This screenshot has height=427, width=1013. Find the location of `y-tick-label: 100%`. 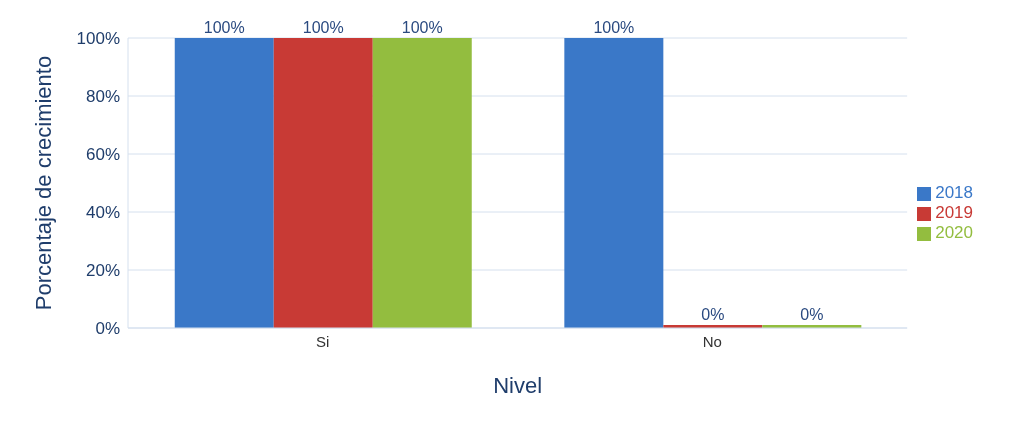

y-tick-label: 100% is located at coordinates (98, 39).